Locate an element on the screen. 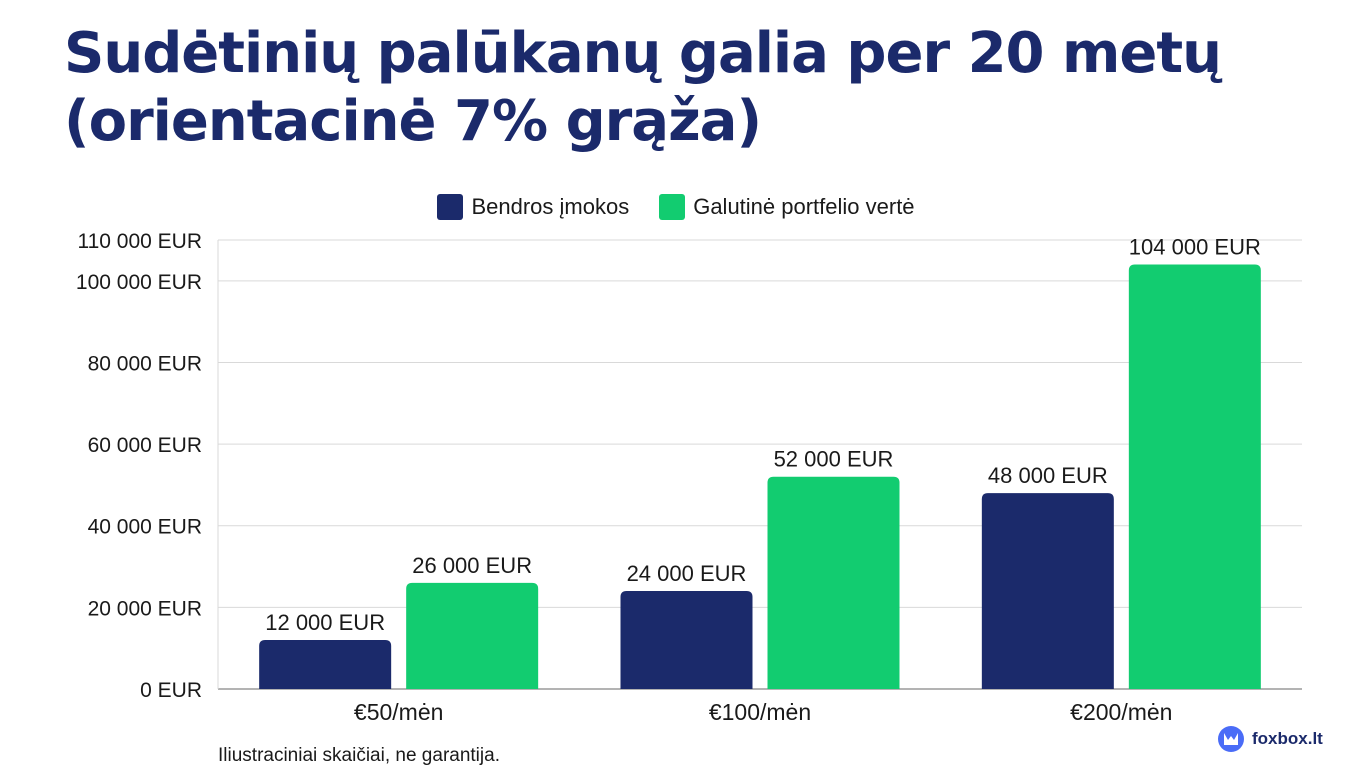 The width and height of the screenshot is (1352, 784). fox-logo-icon is located at coordinates (1231, 739).